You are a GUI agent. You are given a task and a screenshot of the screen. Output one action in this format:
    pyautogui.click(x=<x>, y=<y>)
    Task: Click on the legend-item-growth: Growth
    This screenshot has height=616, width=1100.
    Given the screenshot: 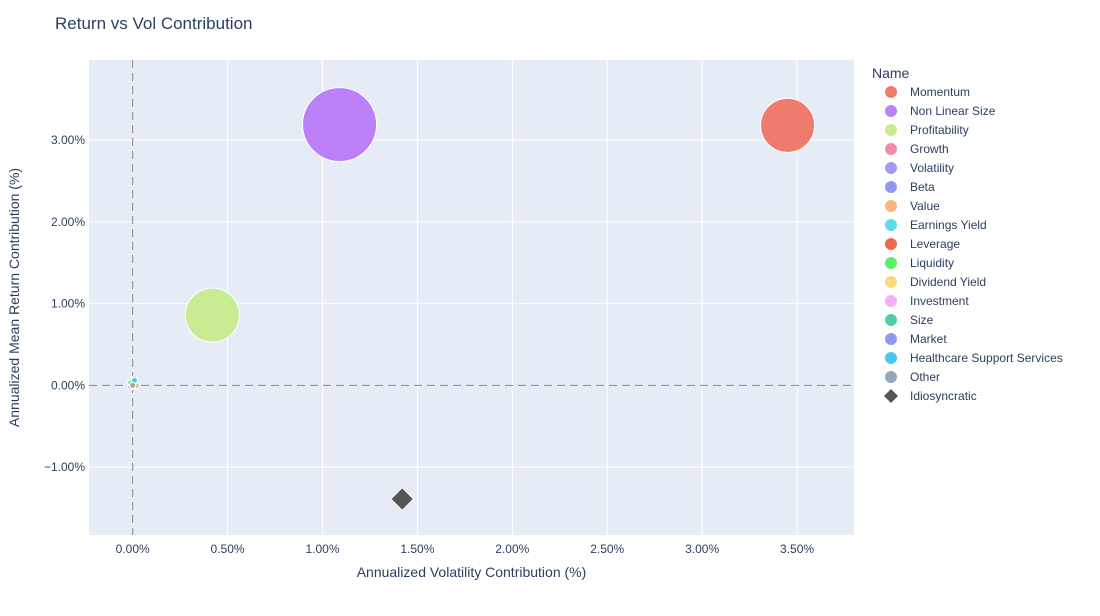 What is the action you would take?
    pyautogui.click(x=917, y=149)
    